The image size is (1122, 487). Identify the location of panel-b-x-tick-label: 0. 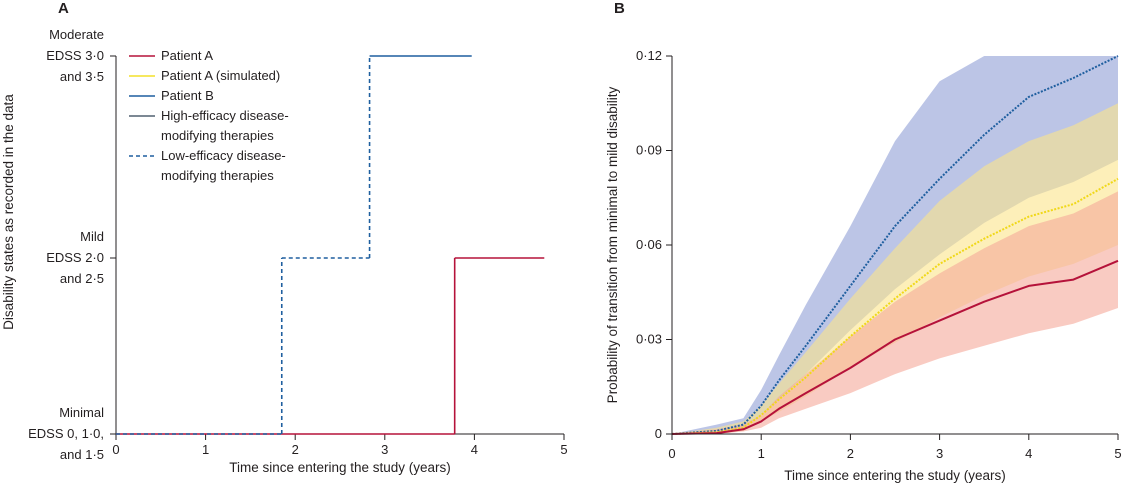
(671, 453).